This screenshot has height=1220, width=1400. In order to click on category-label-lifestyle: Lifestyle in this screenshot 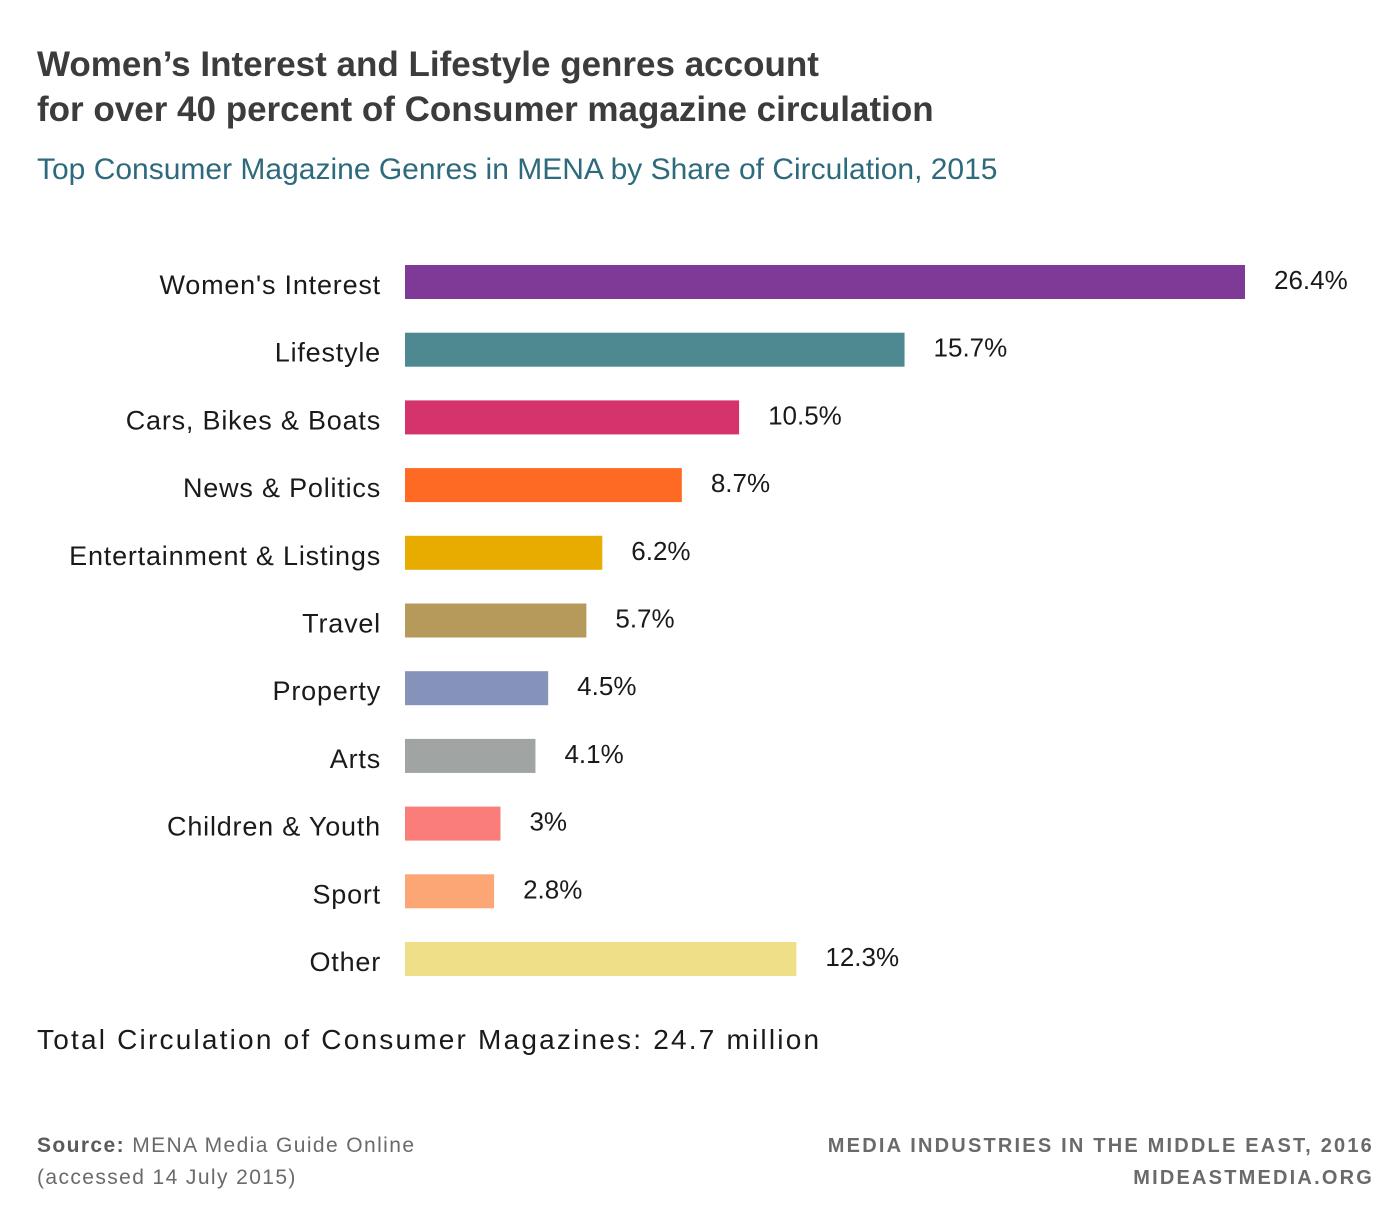, I will do `click(328, 353)`.